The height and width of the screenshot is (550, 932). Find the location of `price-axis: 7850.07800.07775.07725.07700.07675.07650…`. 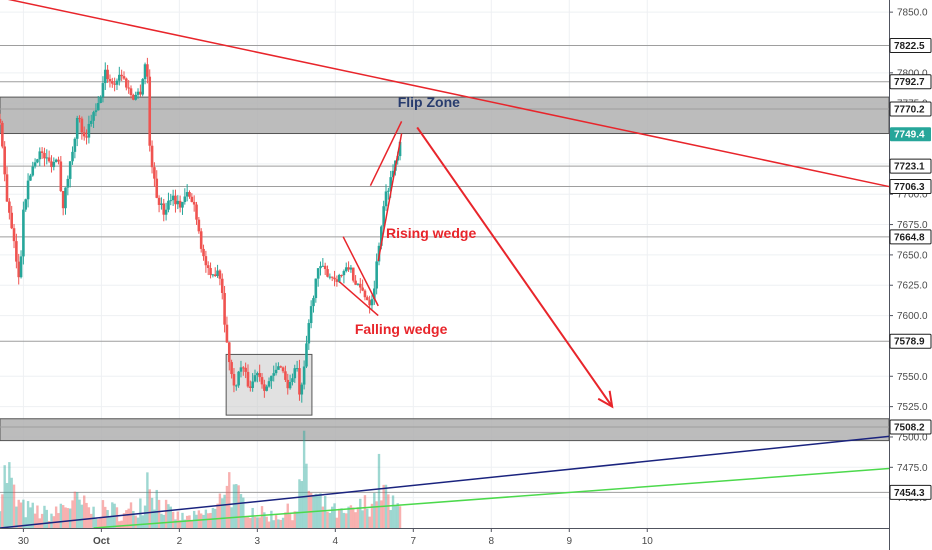

price-axis: 7850.07800.07775.07725.07700.07675.07650… is located at coordinates (910, 275).